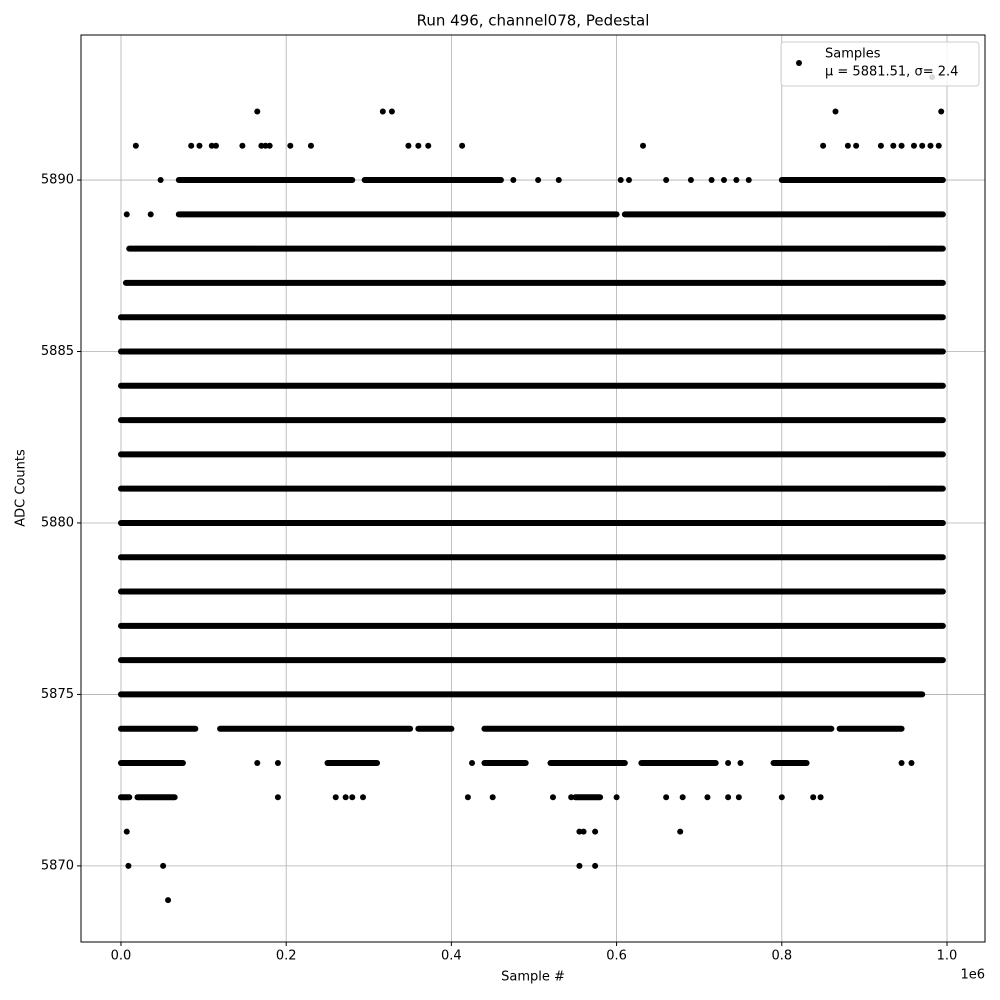 The width and height of the screenshot is (1000, 1000). I want to click on y-axis-label: ADC Counts, so click(21, 488).